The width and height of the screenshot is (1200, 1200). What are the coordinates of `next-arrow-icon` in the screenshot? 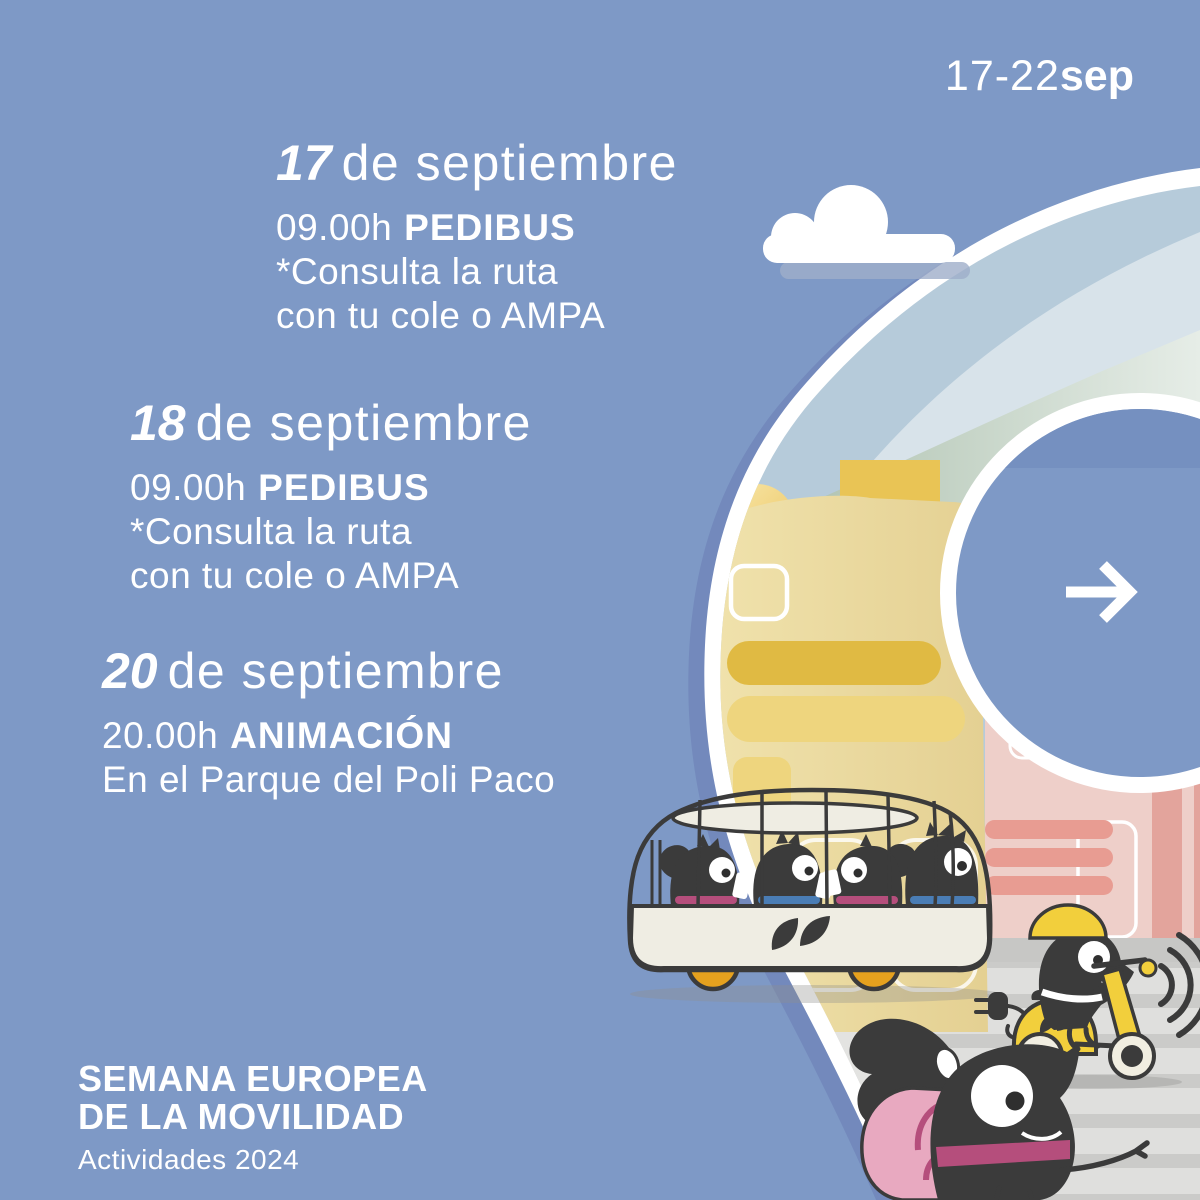 It's located at (1102, 592).